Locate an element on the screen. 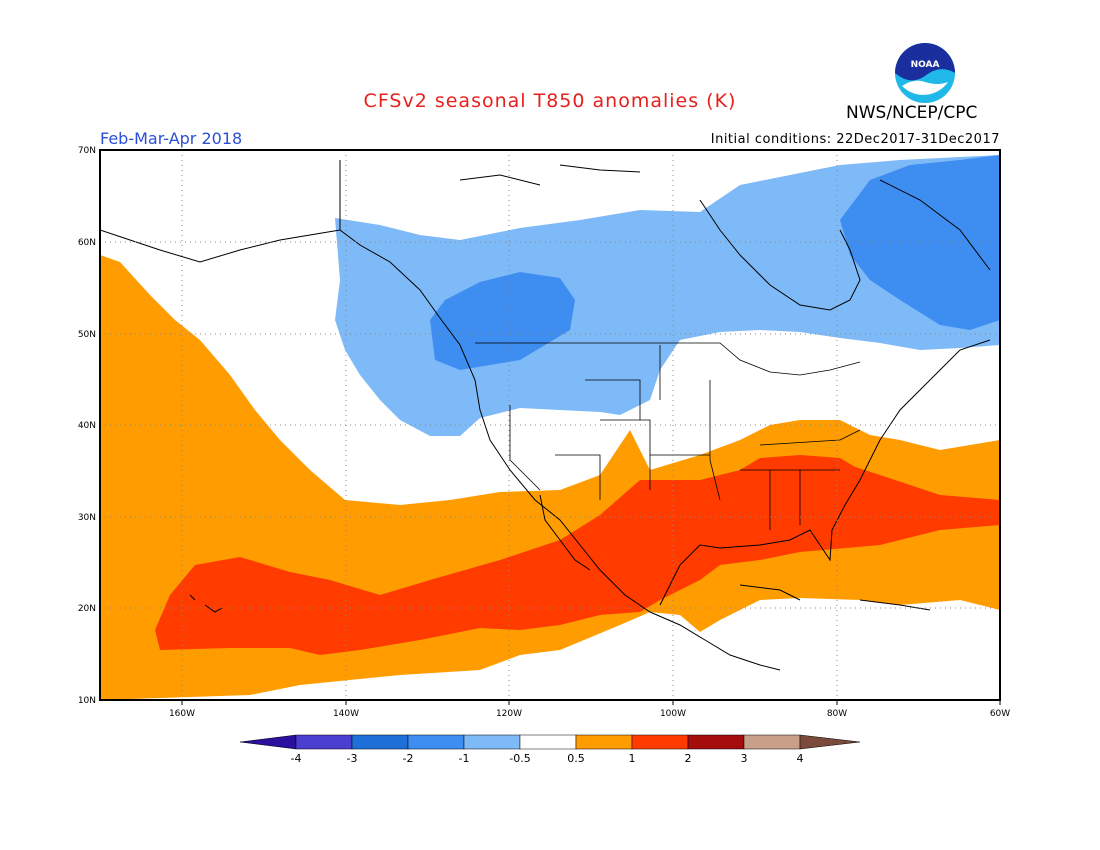  lat-label-20n: 20N is located at coordinates (87, 609).